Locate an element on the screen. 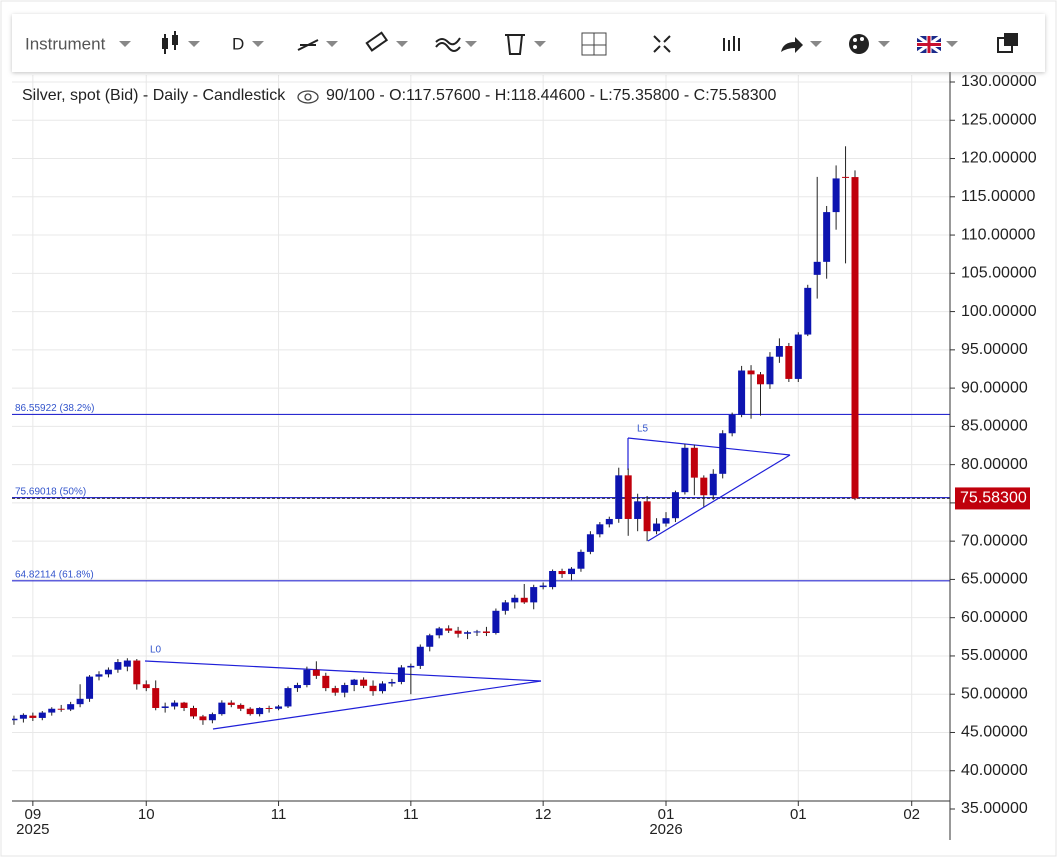 This screenshot has width=1057, height=862. y-tick-label: 125.00000 is located at coordinates (999, 119).